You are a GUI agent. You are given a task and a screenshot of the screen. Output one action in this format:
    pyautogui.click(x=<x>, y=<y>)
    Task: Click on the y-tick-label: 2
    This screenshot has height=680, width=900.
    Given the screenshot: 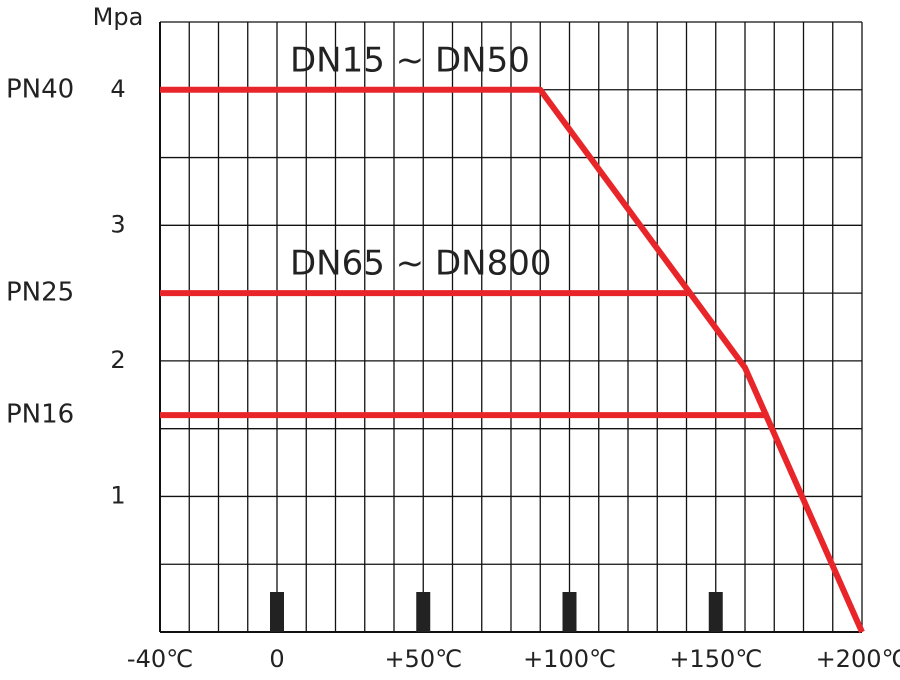 What is the action you would take?
    pyautogui.click(x=117, y=360)
    